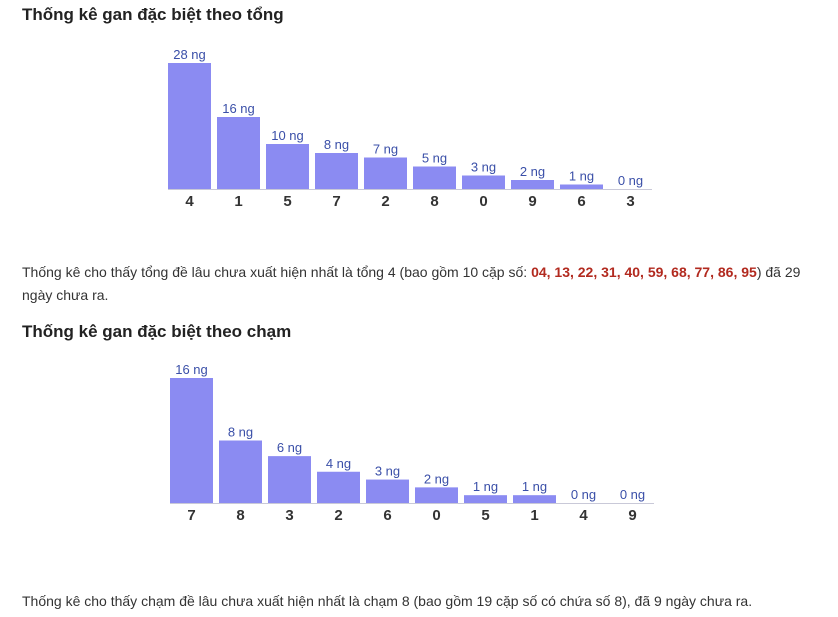 The height and width of the screenshot is (617, 838). Describe the element at coordinates (153, 14) in the screenshot. I see `section-heading-tong: Thống kê gan đặc biệt theo tổng` at that location.